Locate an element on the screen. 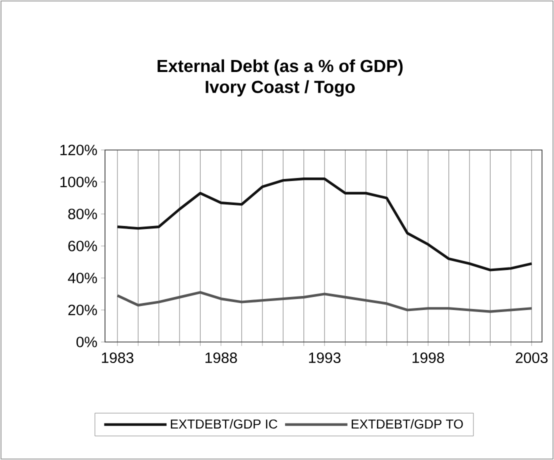  x-tick-label: 1998 is located at coordinates (428, 358).